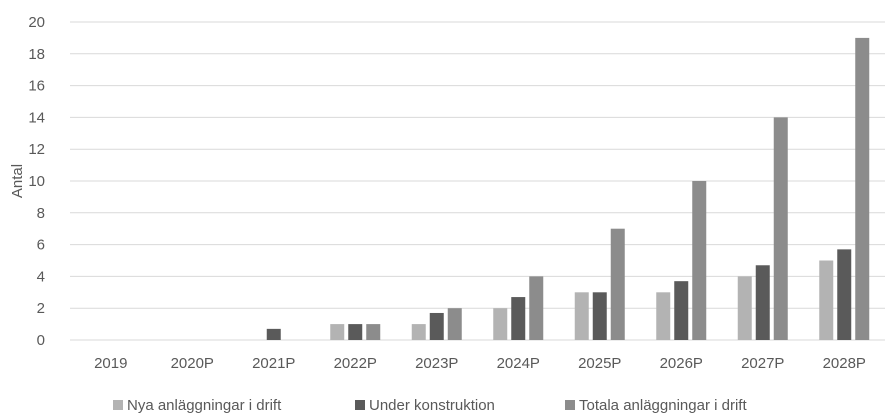 The width and height of the screenshot is (885, 414). What do you see at coordinates (762, 363) in the screenshot?
I see `x-tick-label: 2027P` at bounding box center [762, 363].